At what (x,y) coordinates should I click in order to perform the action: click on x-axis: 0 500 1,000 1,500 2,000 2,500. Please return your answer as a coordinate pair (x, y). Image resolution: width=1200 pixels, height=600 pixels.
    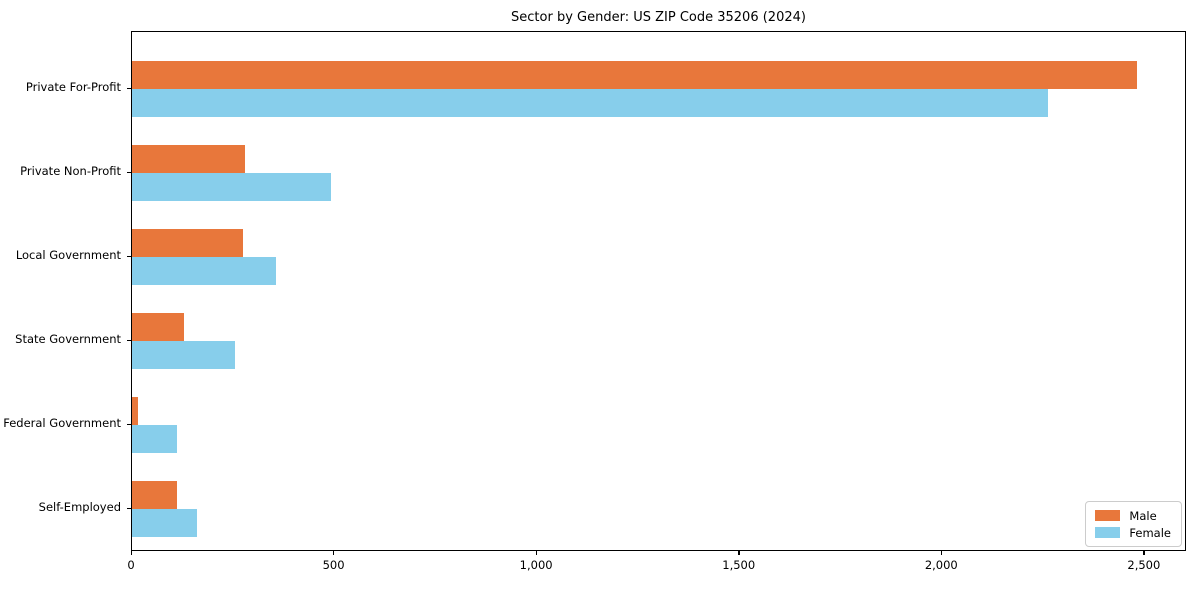
    Looking at the image, I should click on (600, 571).